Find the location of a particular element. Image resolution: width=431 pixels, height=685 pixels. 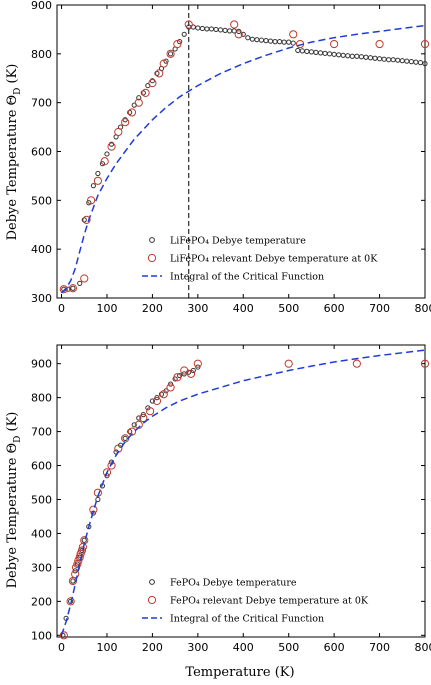

y-tick-label: 100 is located at coordinates (41, 635).